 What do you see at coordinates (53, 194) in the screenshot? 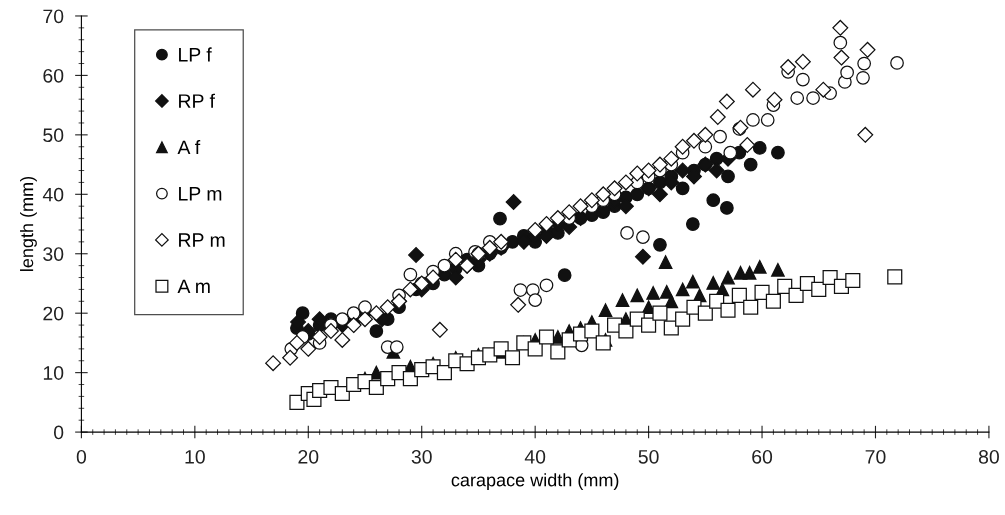
I see `y-tick-label: 40` at bounding box center [53, 194].